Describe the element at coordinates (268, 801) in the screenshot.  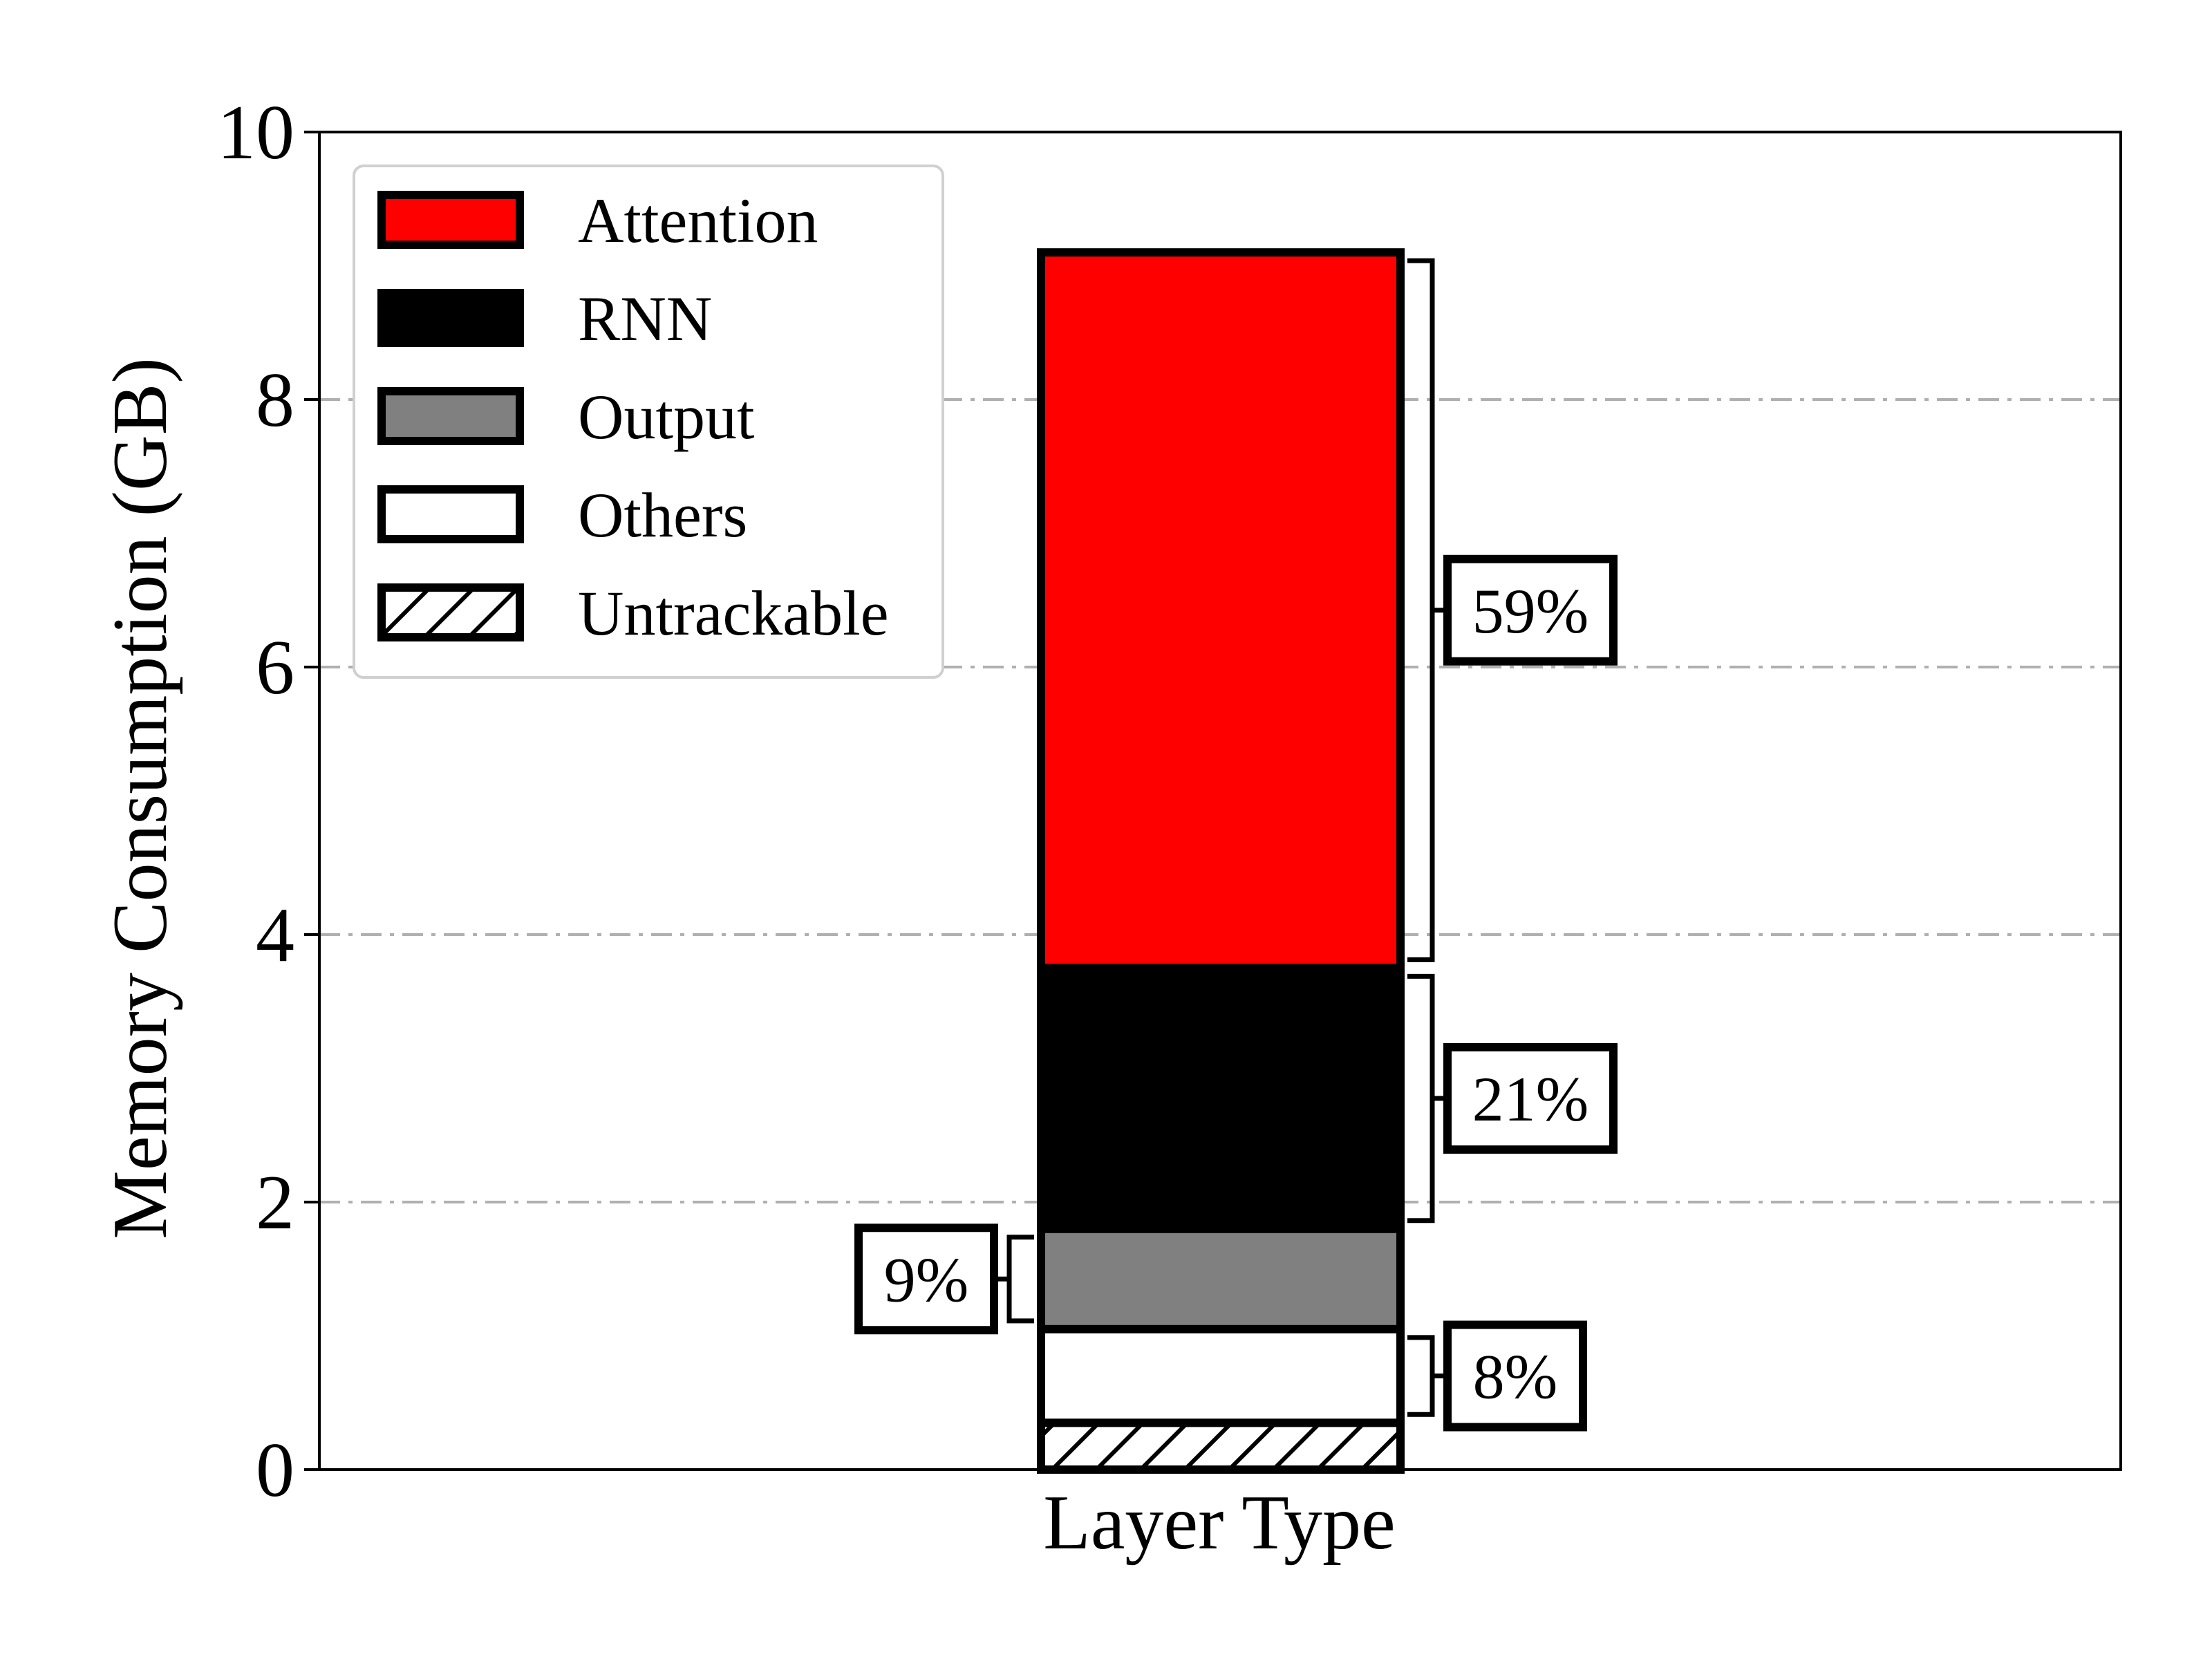
I see `y-axis-ticks: 0 2 4 6 8 10` at that location.